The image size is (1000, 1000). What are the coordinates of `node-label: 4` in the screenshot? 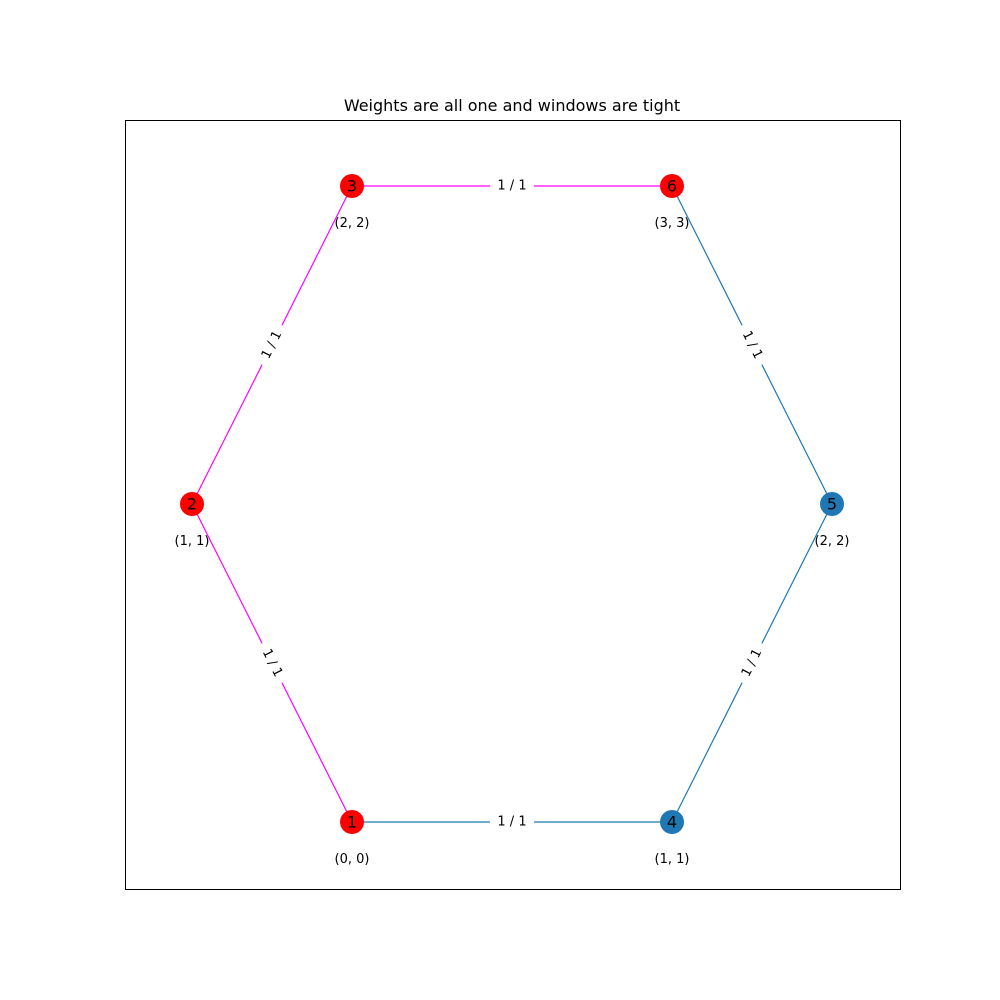 It's located at (672, 822).